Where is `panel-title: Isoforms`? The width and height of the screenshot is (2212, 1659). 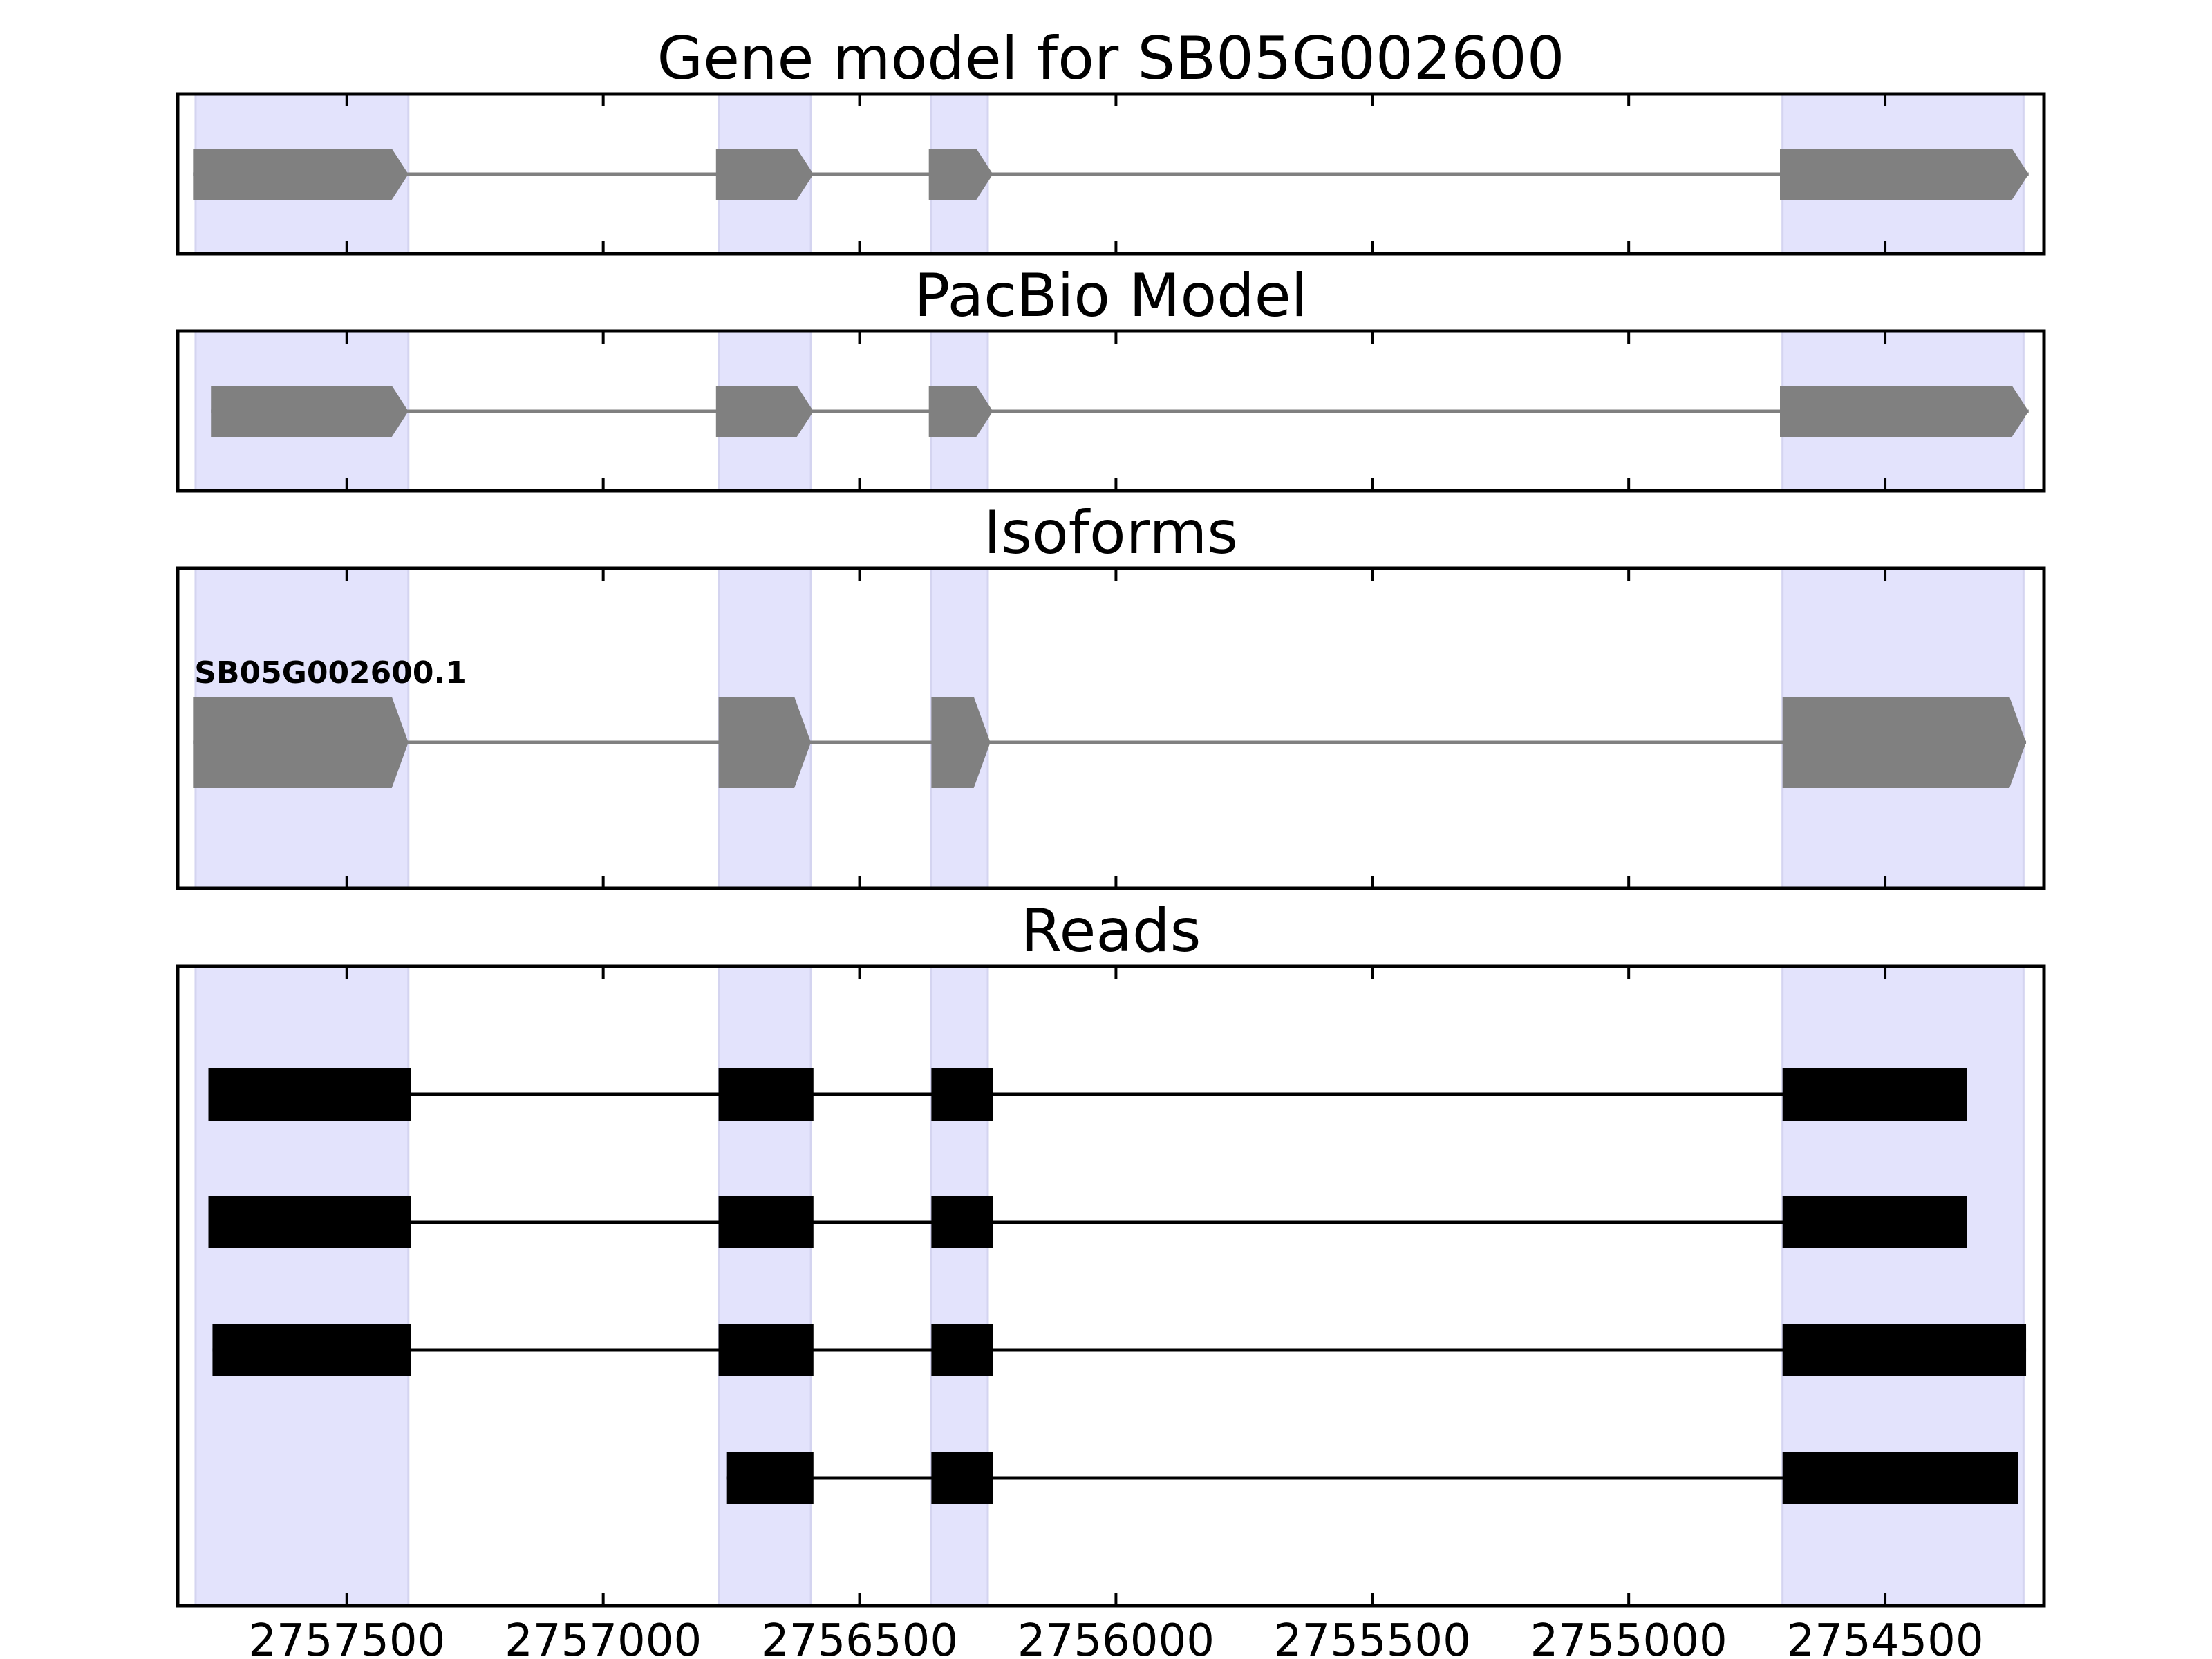 panel-title: Isoforms is located at coordinates (1111, 533).